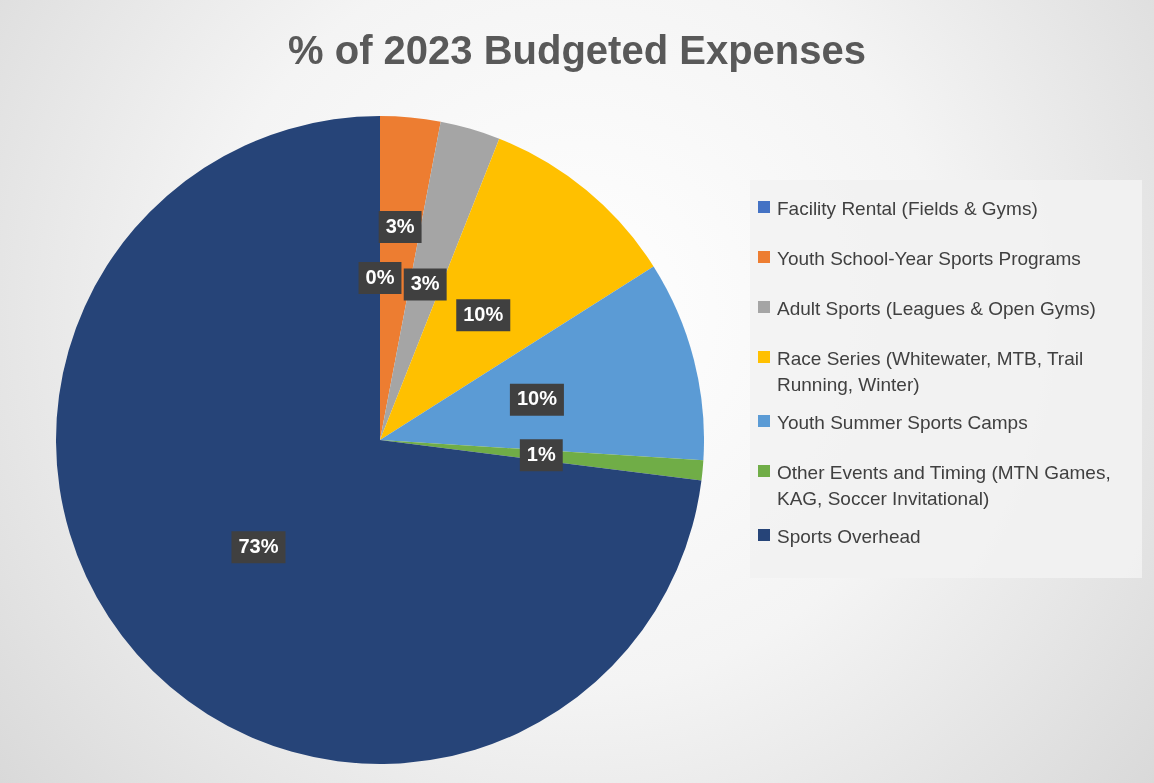 This screenshot has width=1154, height=783. What do you see at coordinates (902, 423) in the screenshot?
I see `legend-label: Youth Summer Sports Camps` at bounding box center [902, 423].